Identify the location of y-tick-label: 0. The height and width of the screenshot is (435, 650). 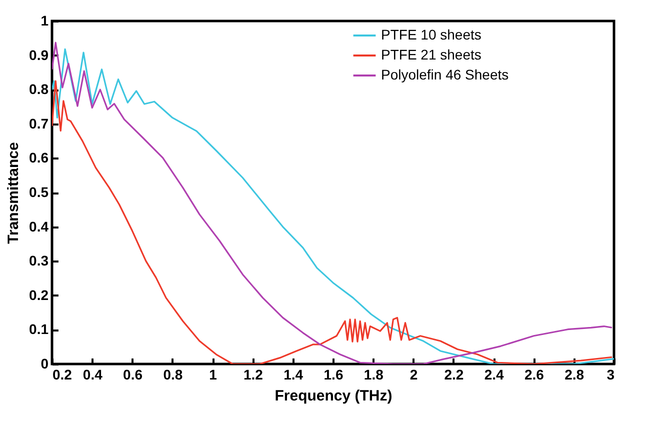
(44, 364).